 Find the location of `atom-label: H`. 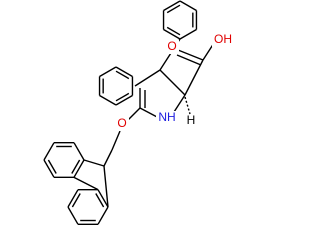

atom-label: H is located at coordinates (191, 120).